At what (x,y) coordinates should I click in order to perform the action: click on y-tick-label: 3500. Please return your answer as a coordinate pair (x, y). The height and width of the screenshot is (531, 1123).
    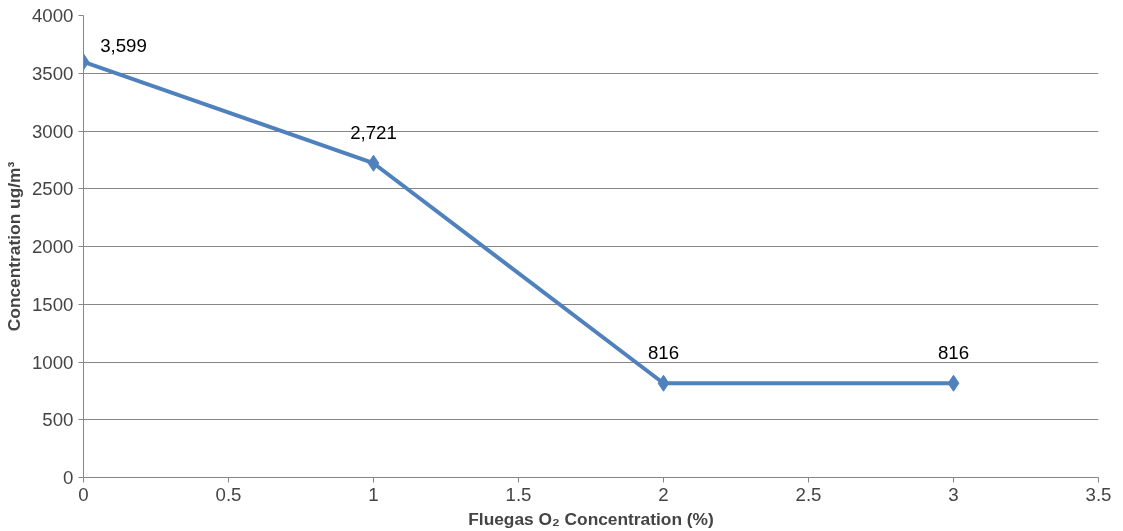
    Looking at the image, I should click on (53, 73).